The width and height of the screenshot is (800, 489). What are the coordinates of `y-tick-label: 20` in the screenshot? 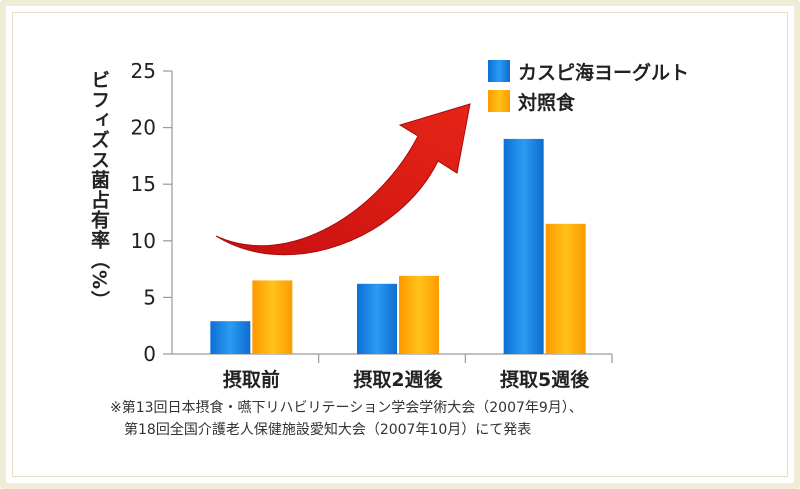 It's located at (143, 128).